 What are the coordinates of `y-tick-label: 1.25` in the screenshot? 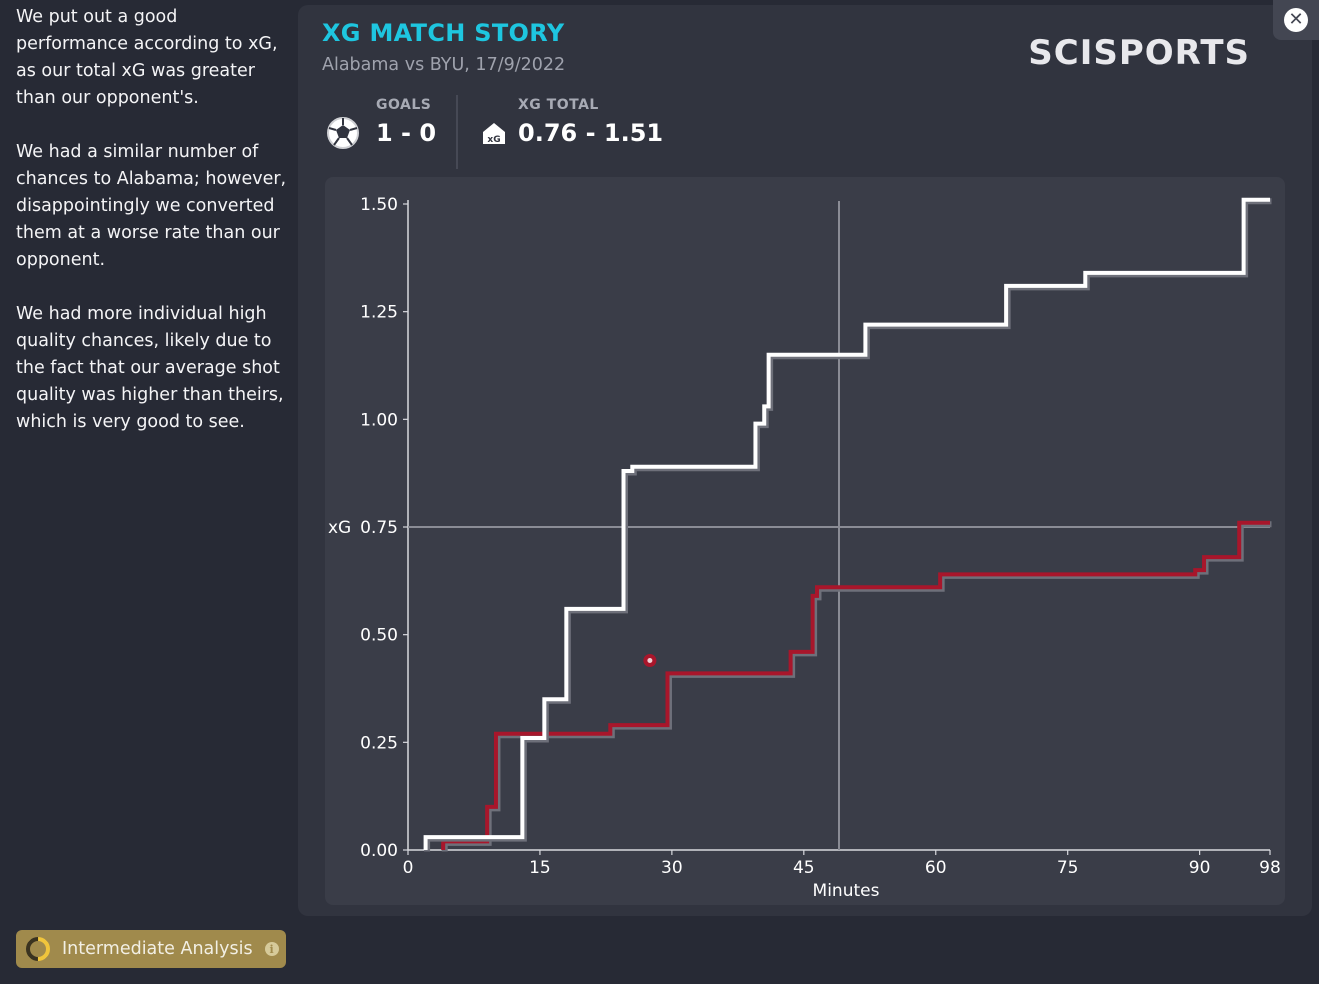 It's located at (379, 313).